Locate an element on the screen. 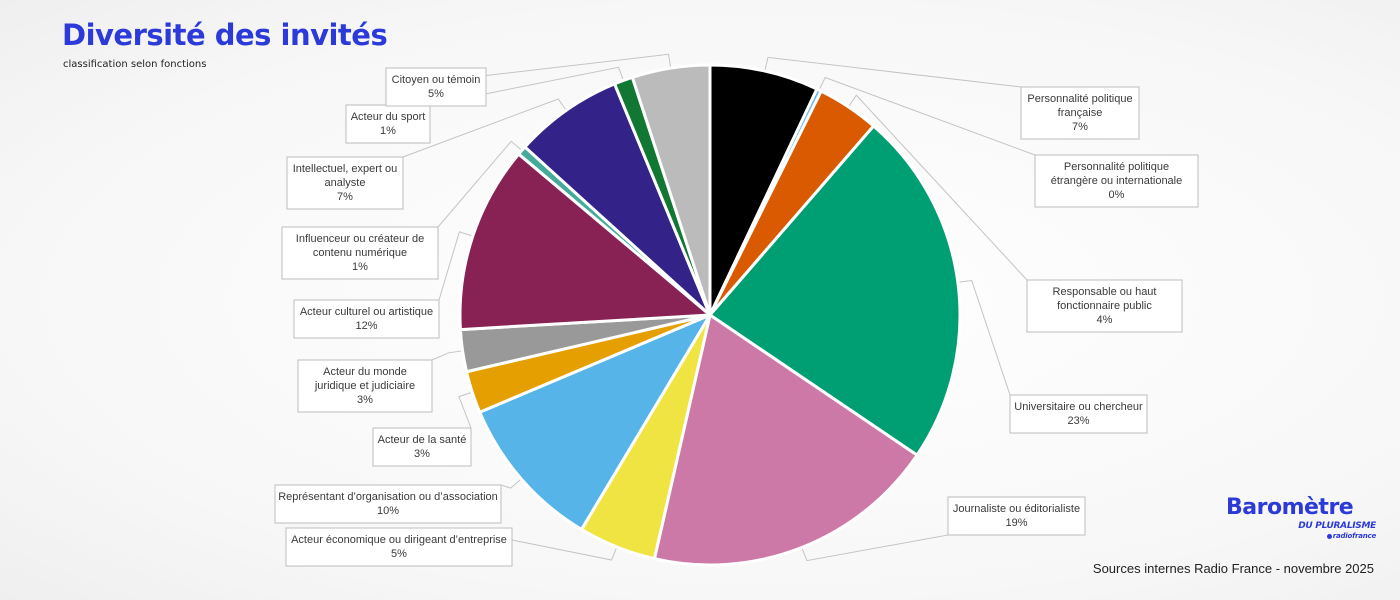 Image resolution: width=1400 pixels, height=600 pixels. slice-label: Universitaire ou chercheur 23% is located at coordinates (1078, 414).